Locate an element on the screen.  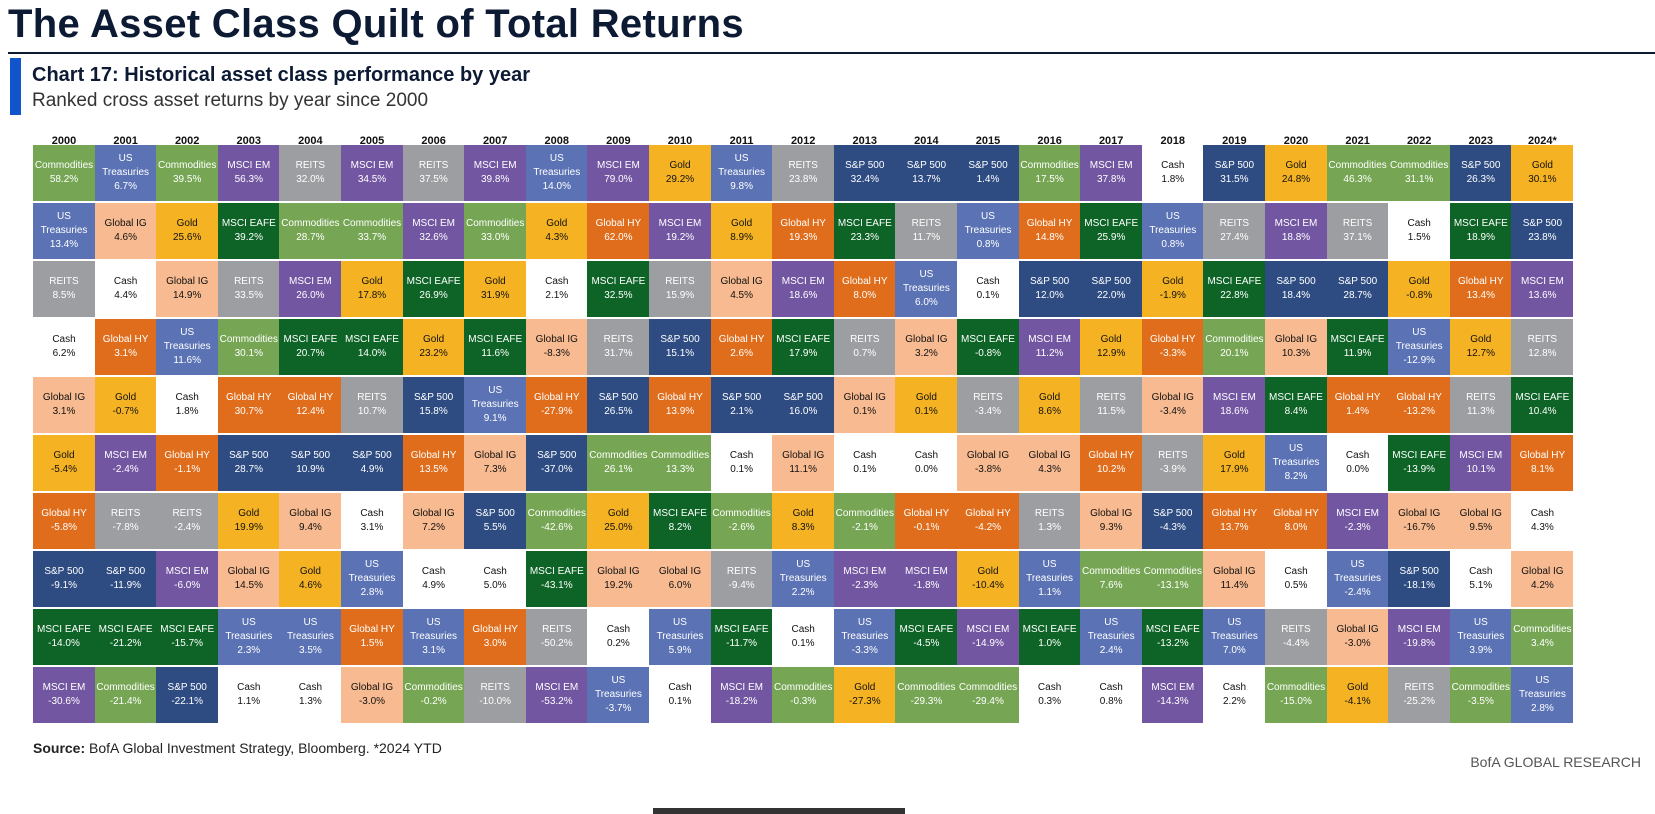
quilt-cell: US Treasuries -2.4% is located at coordinates (1357, 579).